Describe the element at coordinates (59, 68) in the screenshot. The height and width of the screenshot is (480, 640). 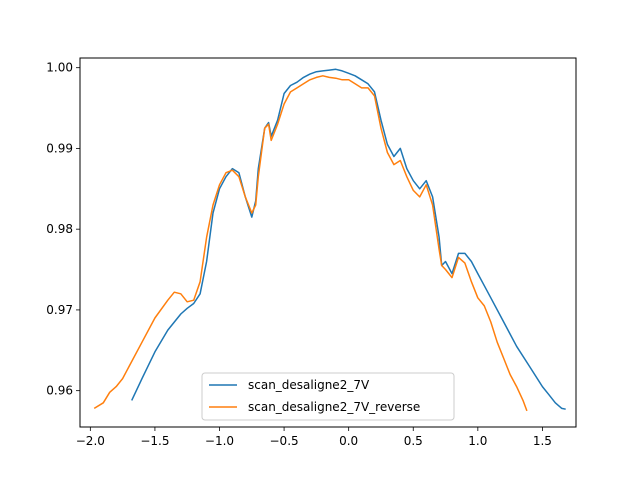
I see `y-tick-label: 1.00` at that location.